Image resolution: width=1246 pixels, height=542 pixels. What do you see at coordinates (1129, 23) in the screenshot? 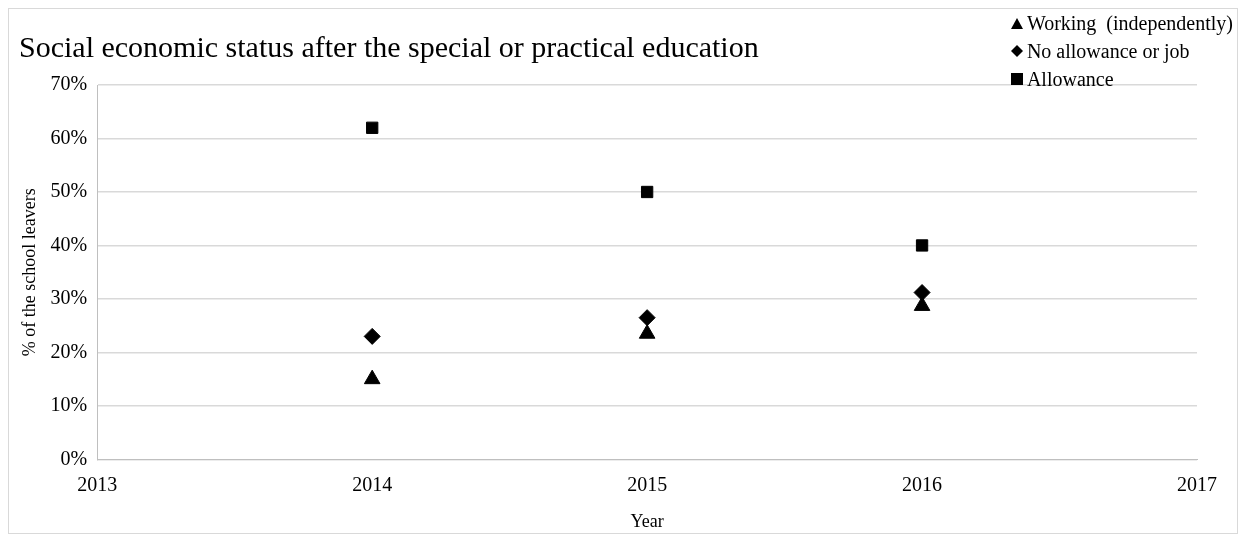
I see `legend-label: Working (independently)` at bounding box center [1129, 23].